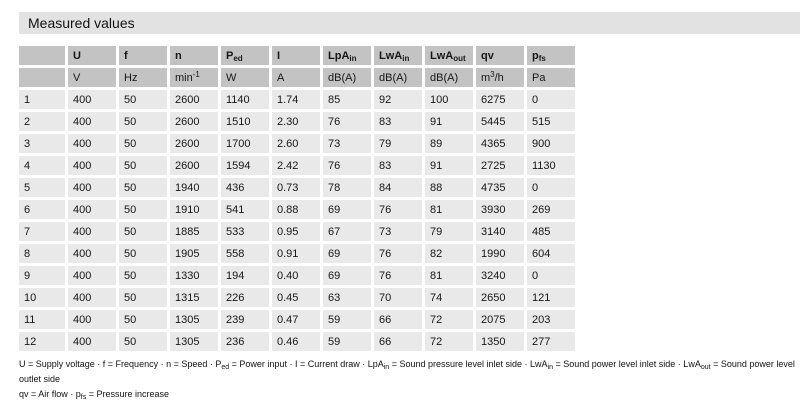 This screenshot has height=407, width=800. Describe the element at coordinates (347, 165) in the screenshot. I see `cell-LpAin: 76` at that location.